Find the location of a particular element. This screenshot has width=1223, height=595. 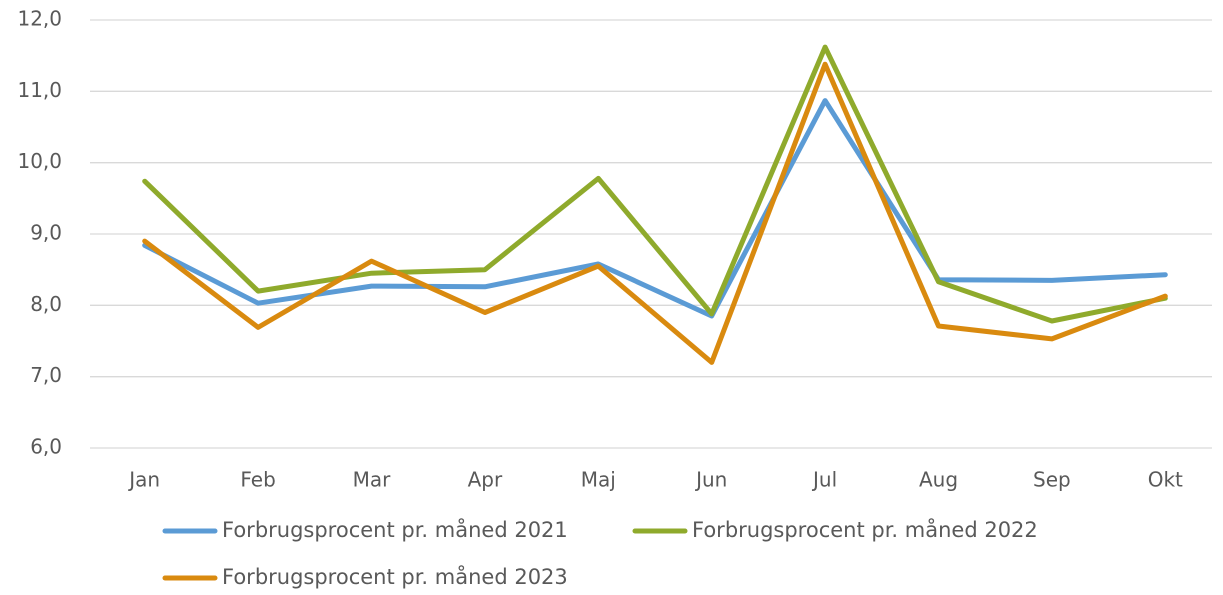

y-tick-label: 8,0 is located at coordinates (46, 304).